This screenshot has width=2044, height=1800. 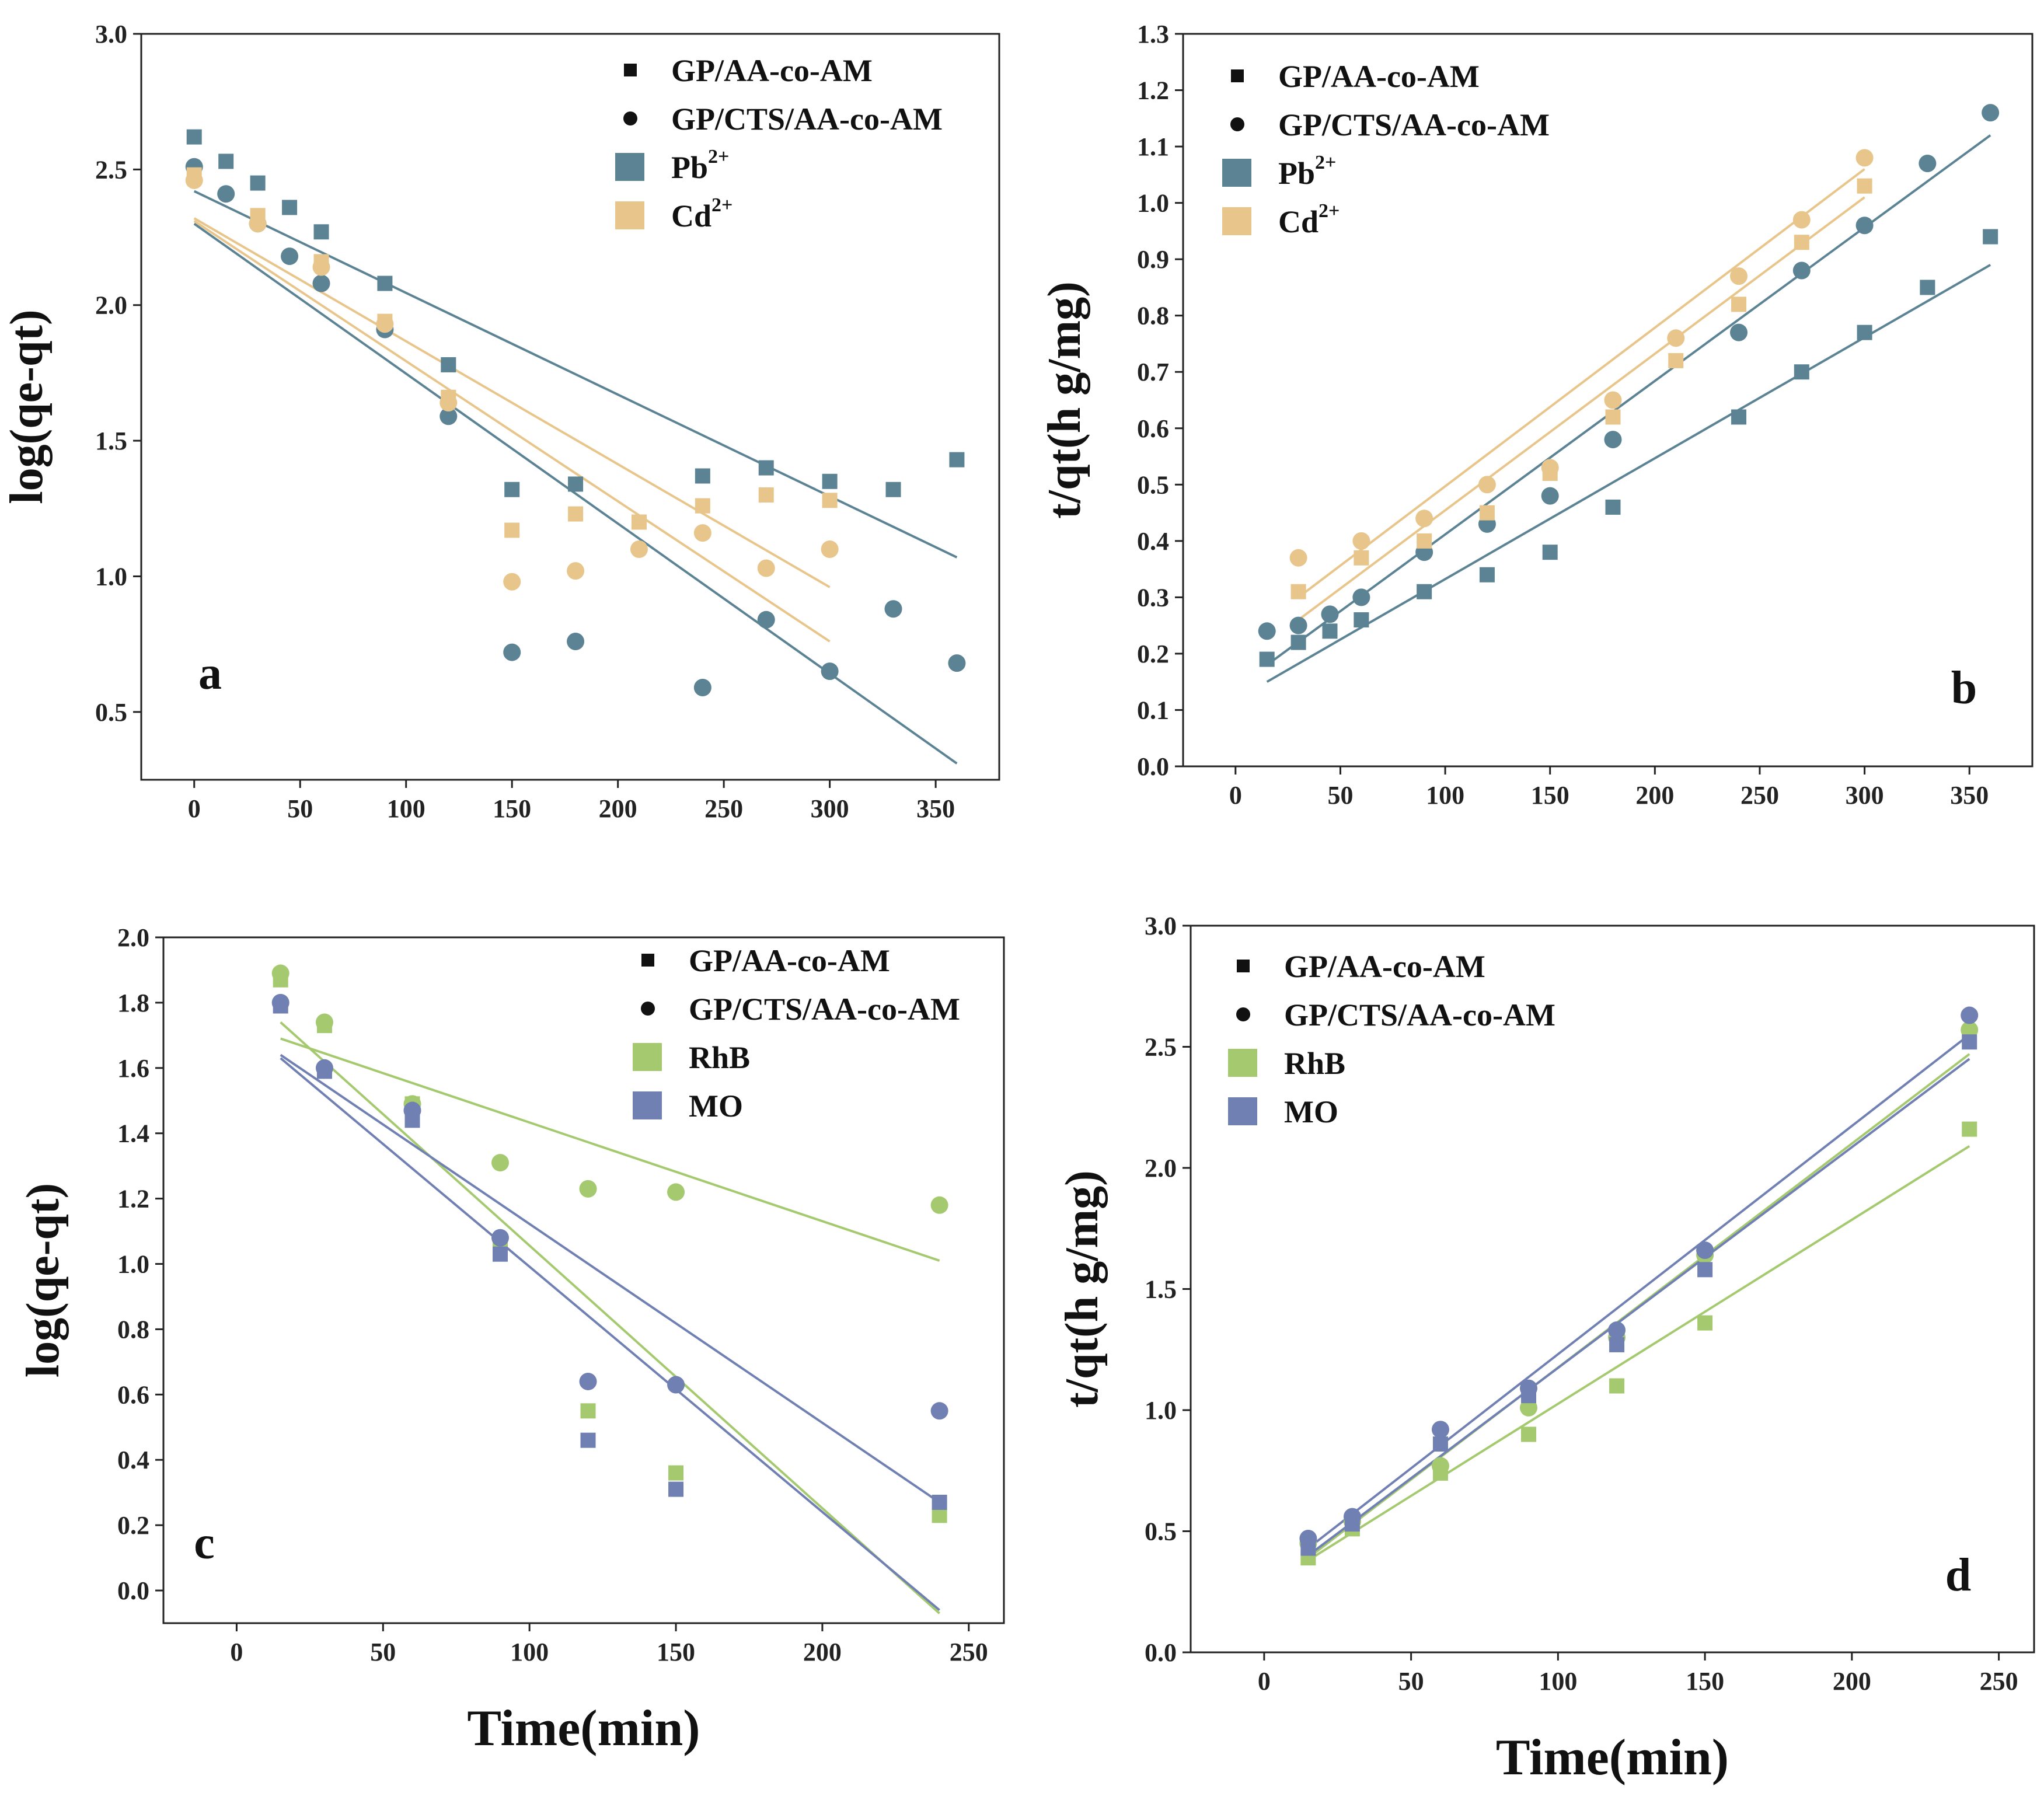 I want to click on legend-label-superscript: 2+, so click(x=1329, y=211).